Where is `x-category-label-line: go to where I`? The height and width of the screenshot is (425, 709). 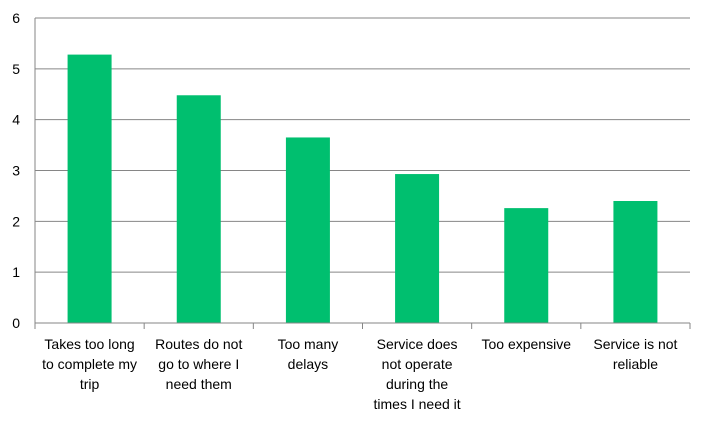 x-category-label-line: go to where I is located at coordinates (198, 364).